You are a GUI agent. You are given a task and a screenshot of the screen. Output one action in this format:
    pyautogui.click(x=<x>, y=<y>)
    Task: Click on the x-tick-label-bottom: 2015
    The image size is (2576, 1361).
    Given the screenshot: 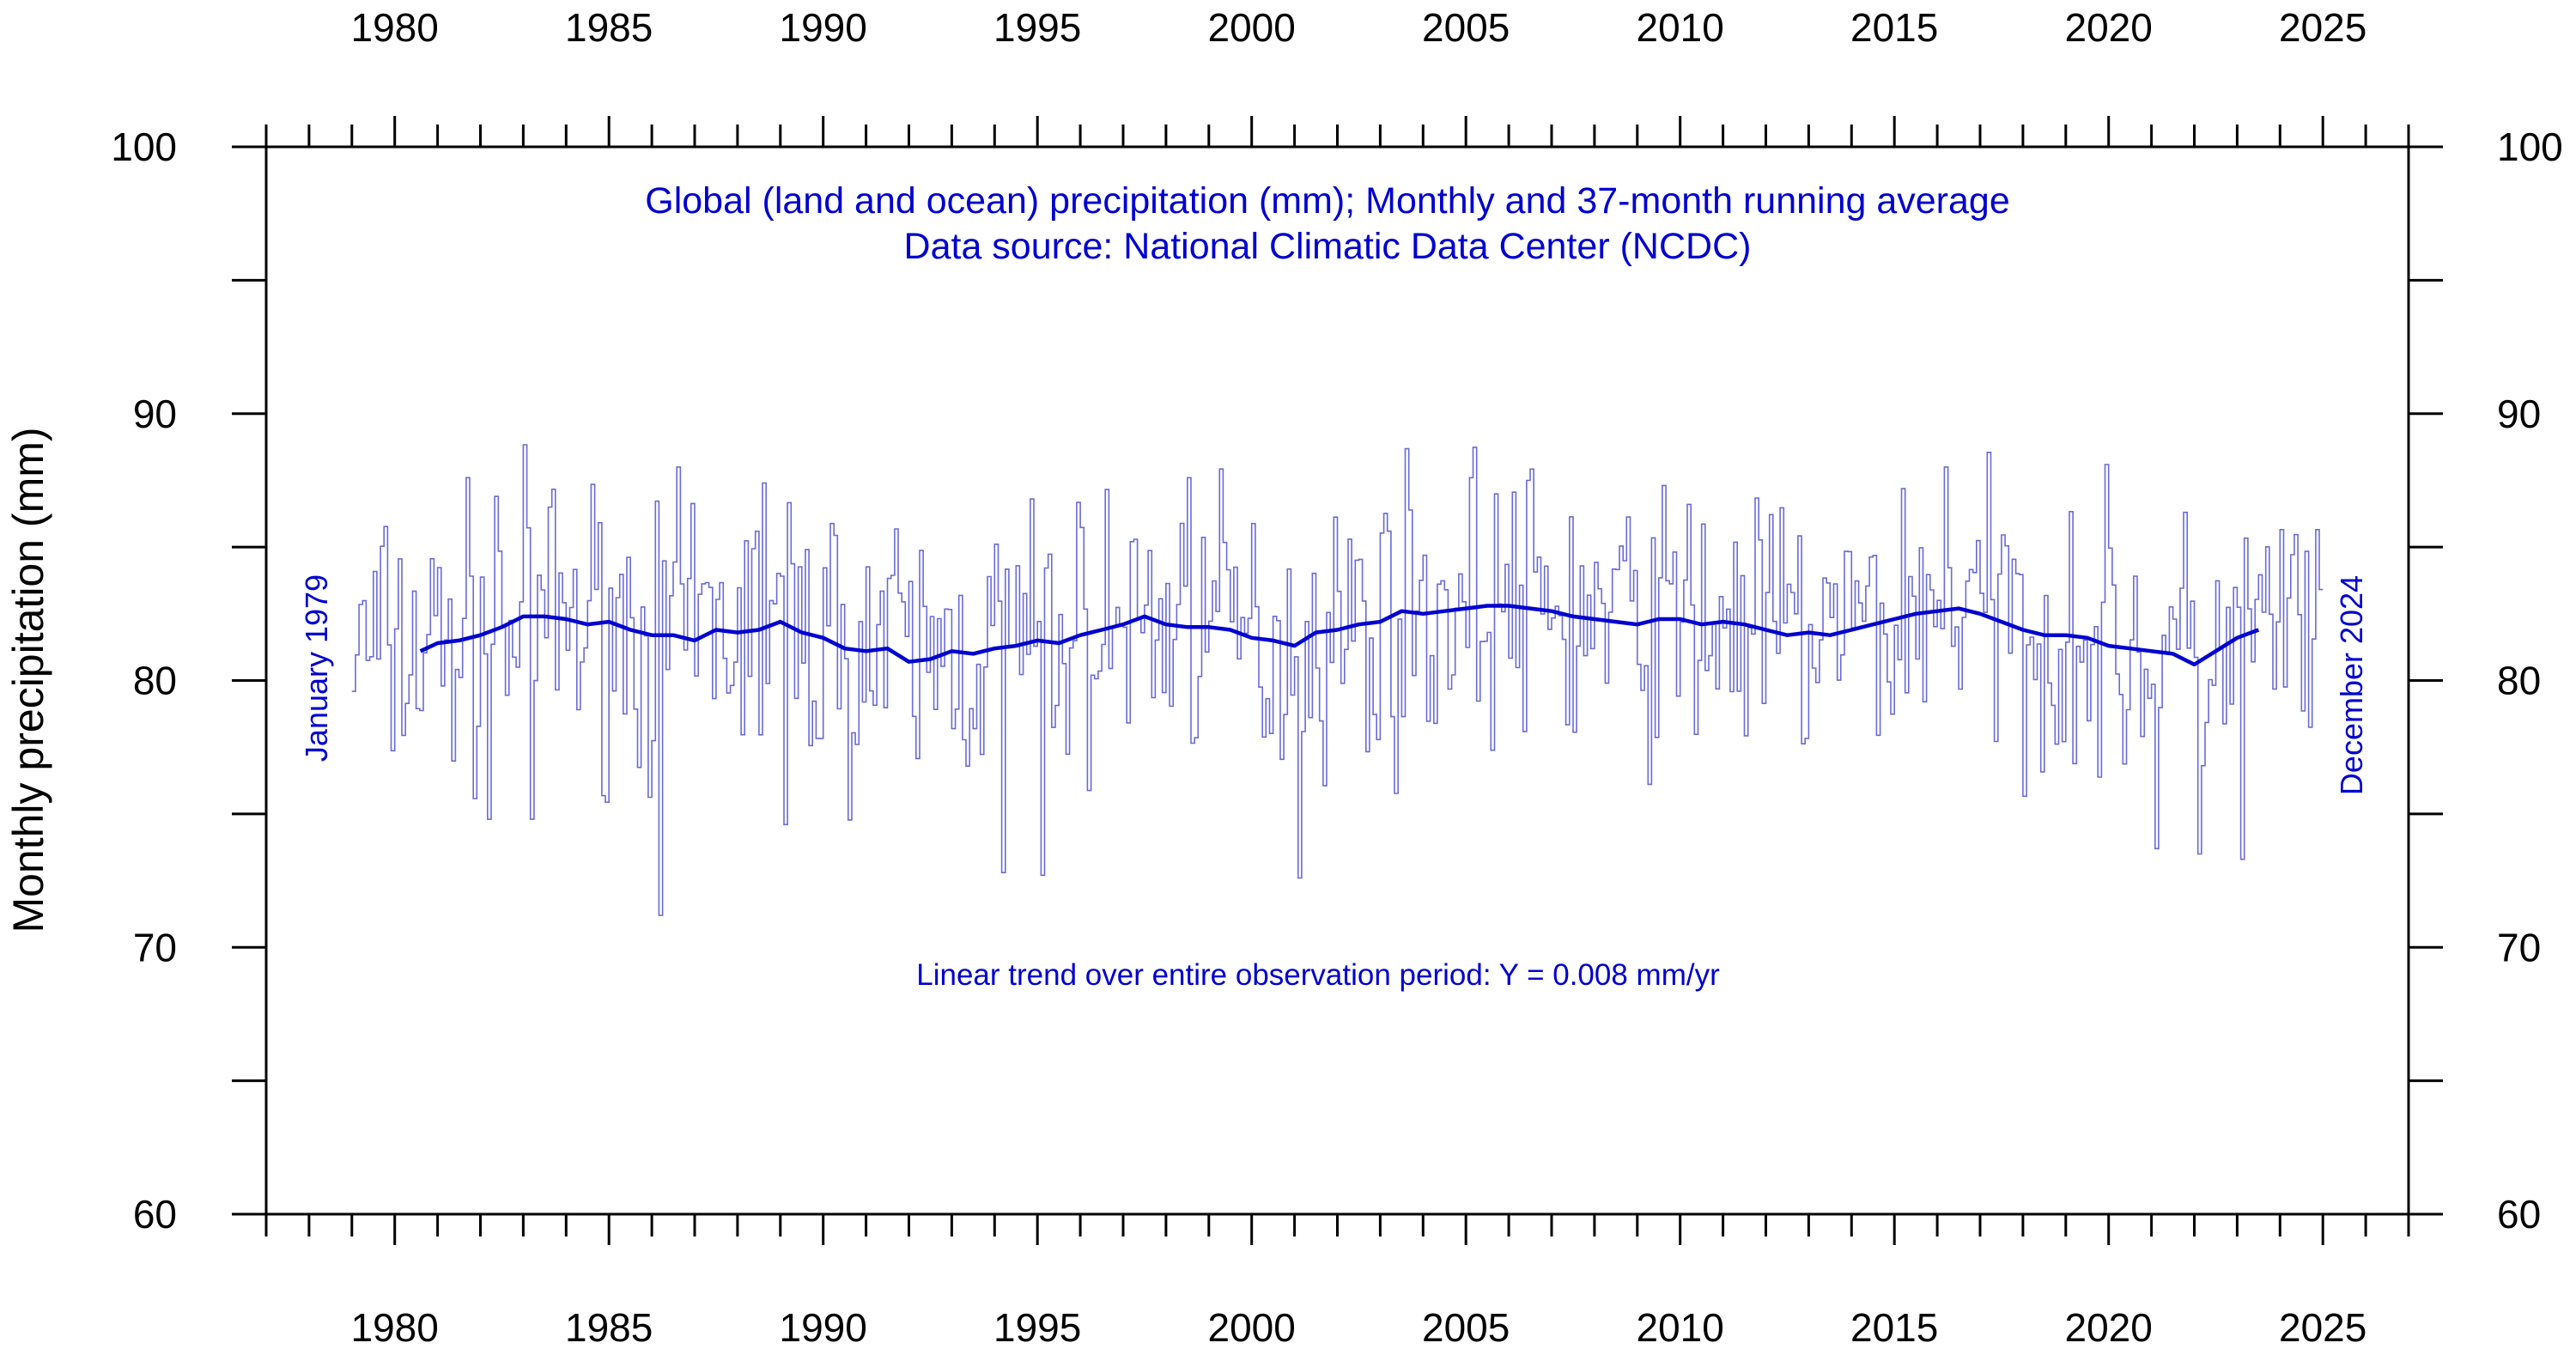 What is the action you would take?
    pyautogui.click(x=1894, y=1327)
    